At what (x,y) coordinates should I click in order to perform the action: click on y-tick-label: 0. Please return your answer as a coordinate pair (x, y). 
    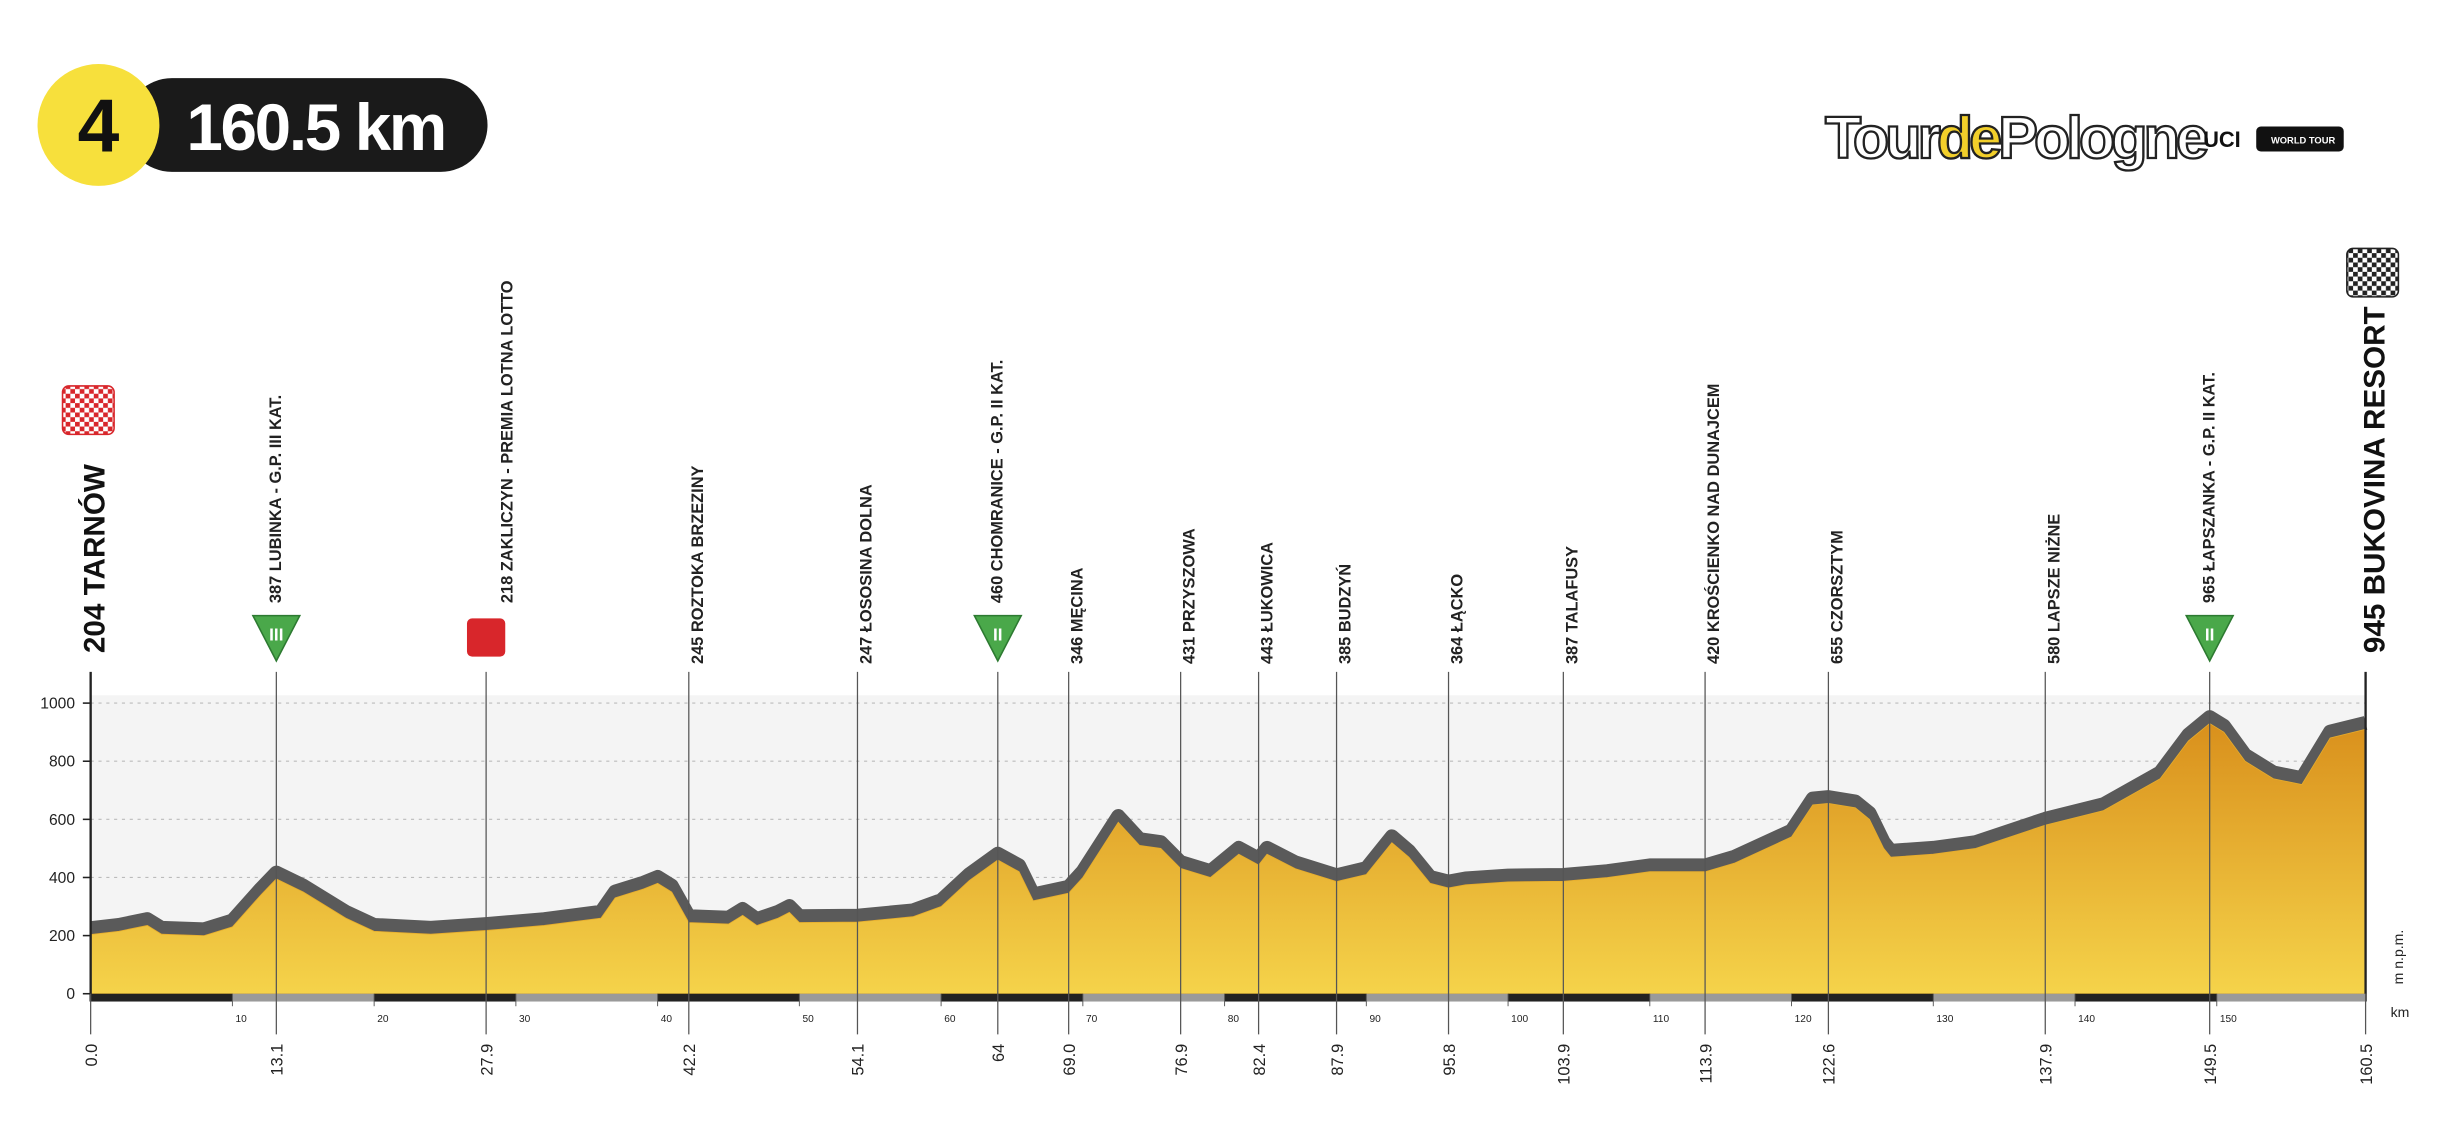
    Looking at the image, I should click on (70, 994).